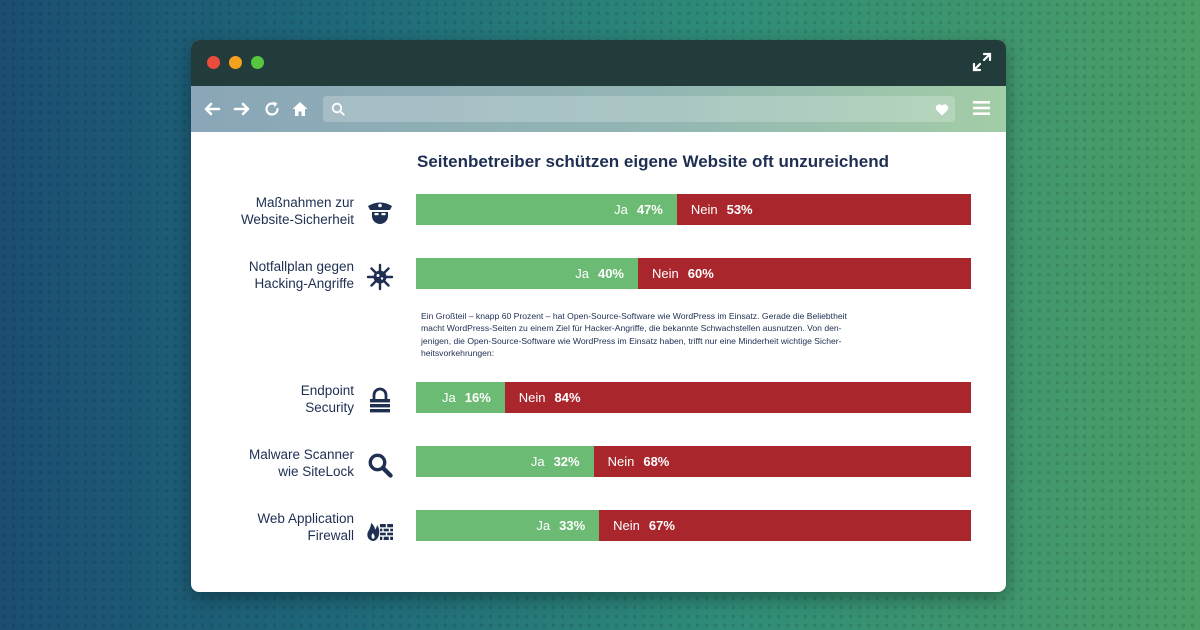  I want to click on bar-row: Ja 47% Nein 53%, so click(693, 209).